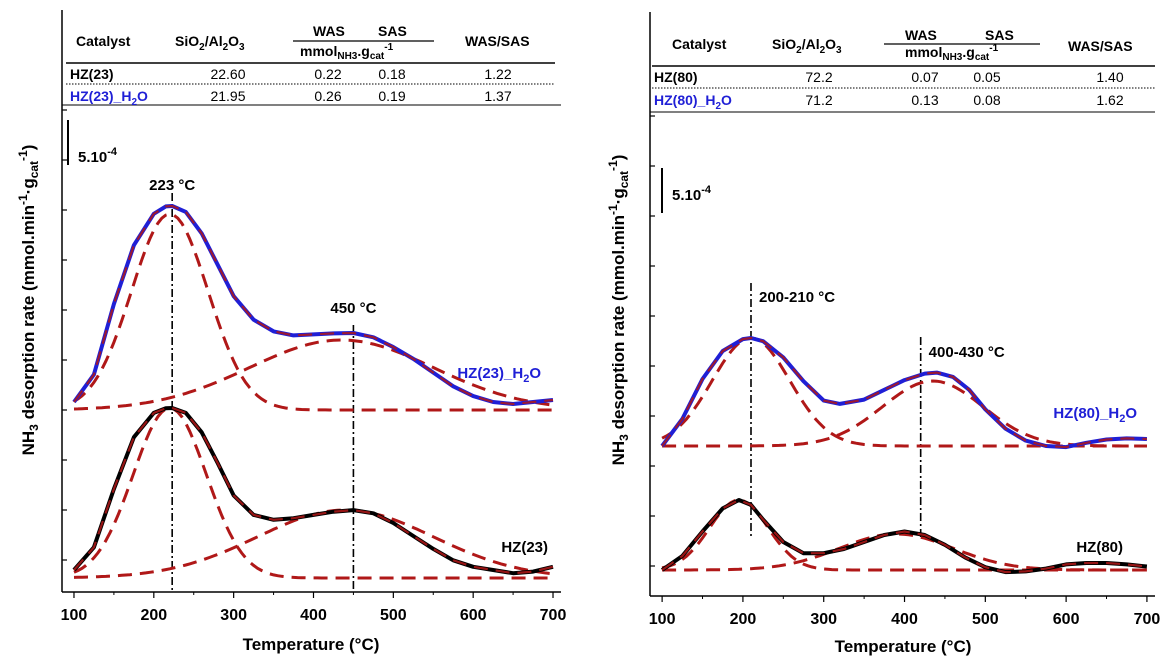 This screenshot has width=1160, height=659. I want to click on cell-was-sas: 1.40, so click(1109, 77).